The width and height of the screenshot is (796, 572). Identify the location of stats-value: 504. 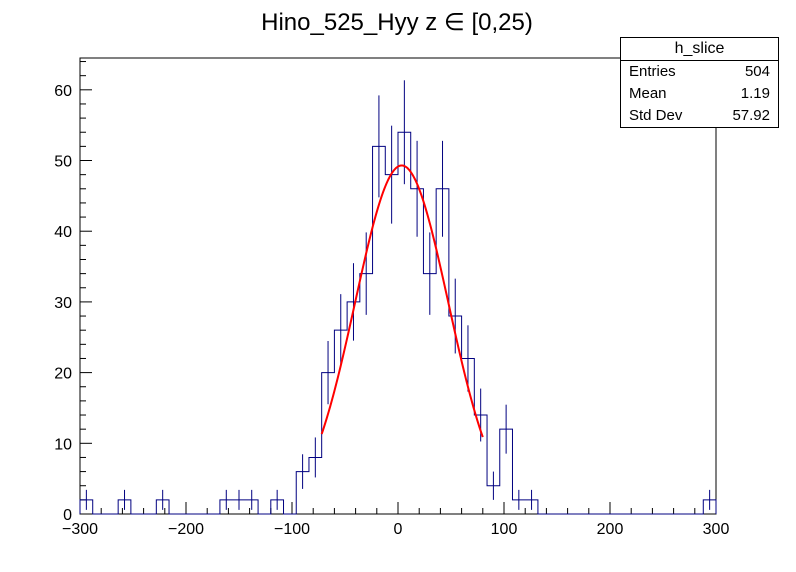
(757, 71).